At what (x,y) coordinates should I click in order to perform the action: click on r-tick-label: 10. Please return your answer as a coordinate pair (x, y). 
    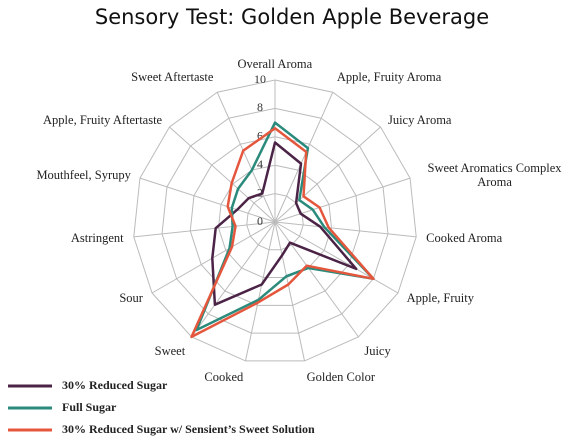
    Looking at the image, I should click on (260, 79).